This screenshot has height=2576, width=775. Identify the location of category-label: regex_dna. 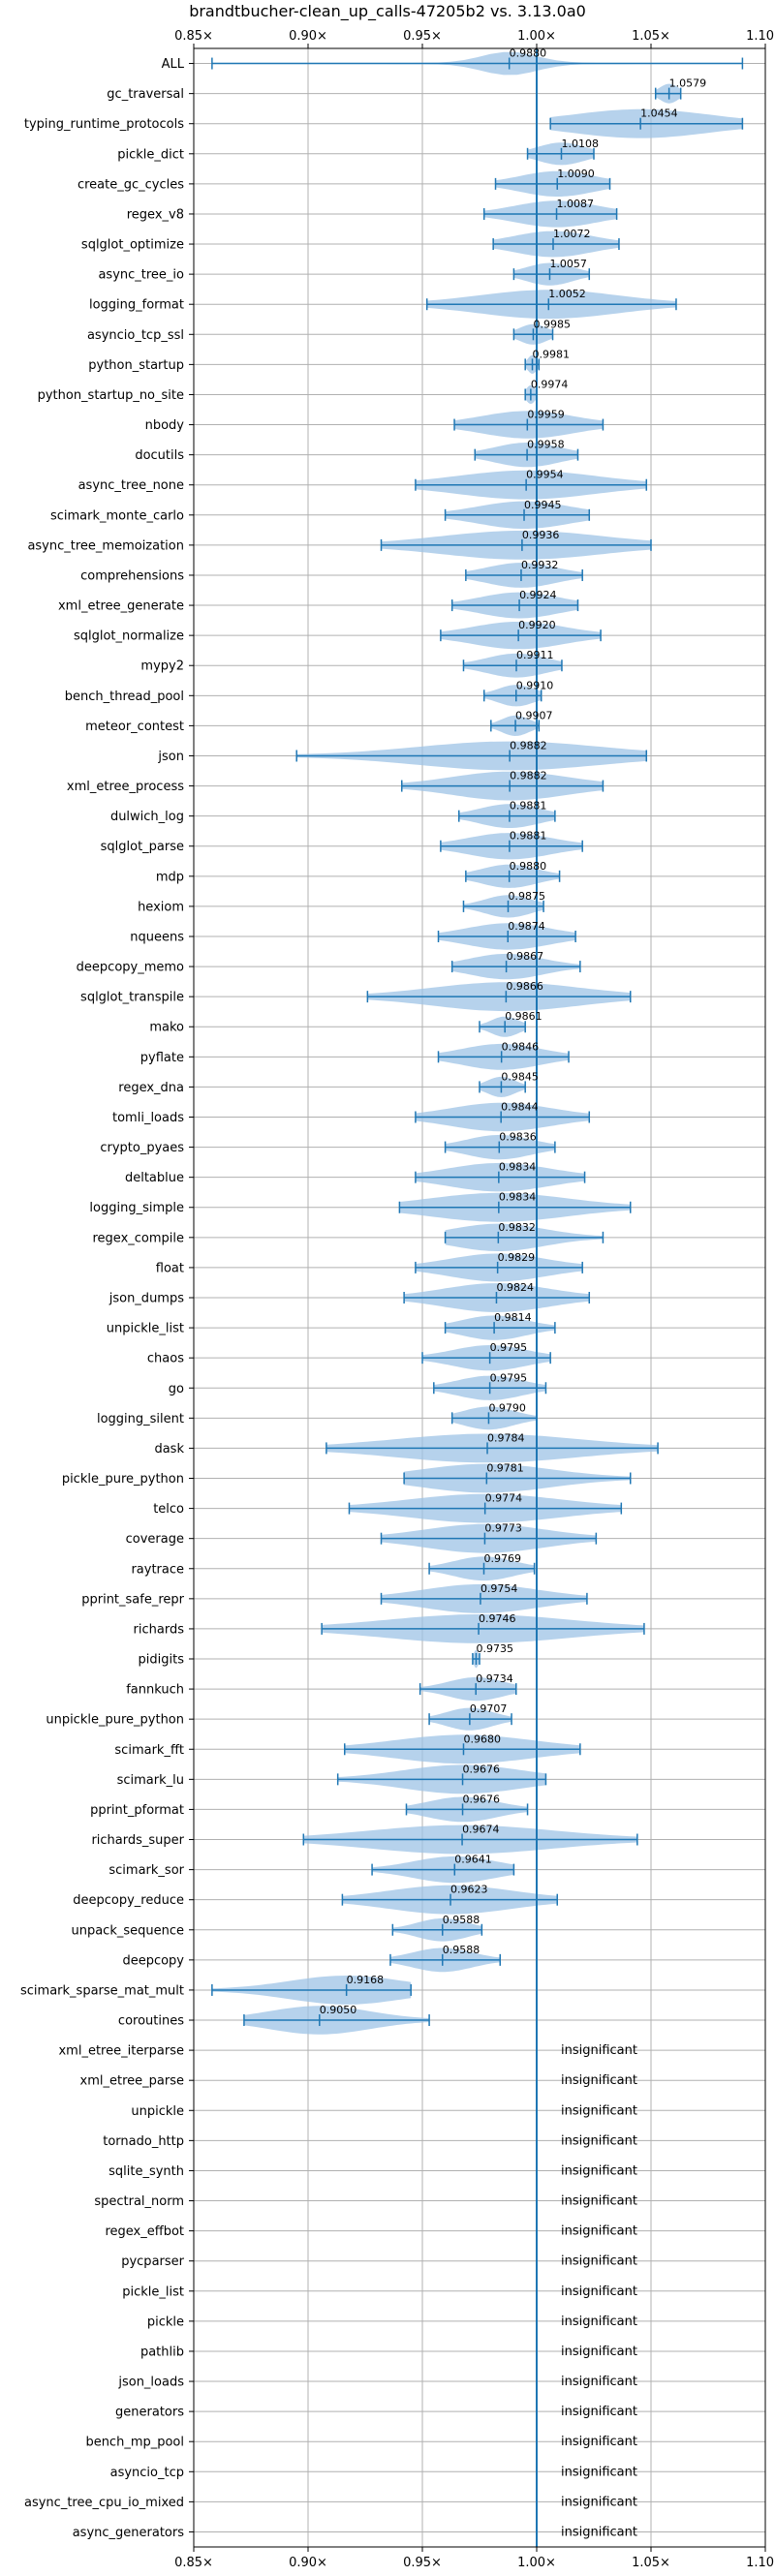
(151, 1088).